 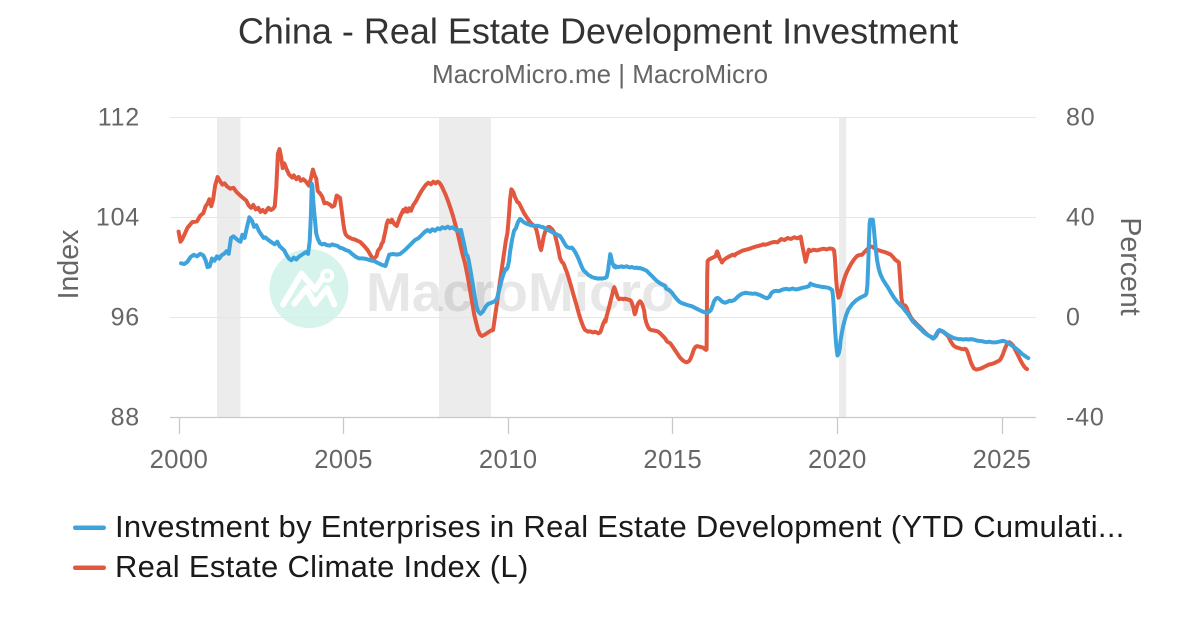 What do you see at coordinates (322, 566) in the screenshot?
I see `svg-text: Real Estate Climate Index (L)` at bounding box center [322, 566].